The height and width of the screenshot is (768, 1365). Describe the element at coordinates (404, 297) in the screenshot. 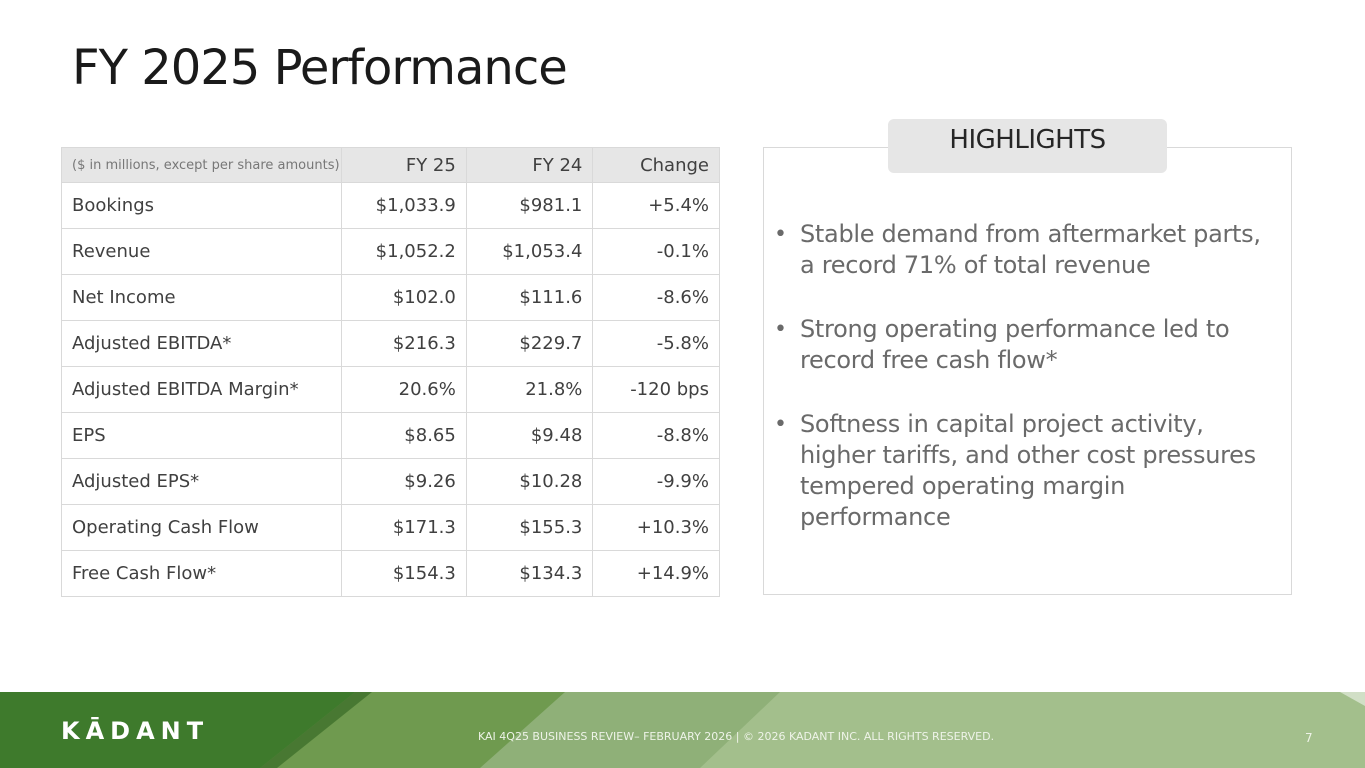

I see `fy25-value: $102.0` at that location.